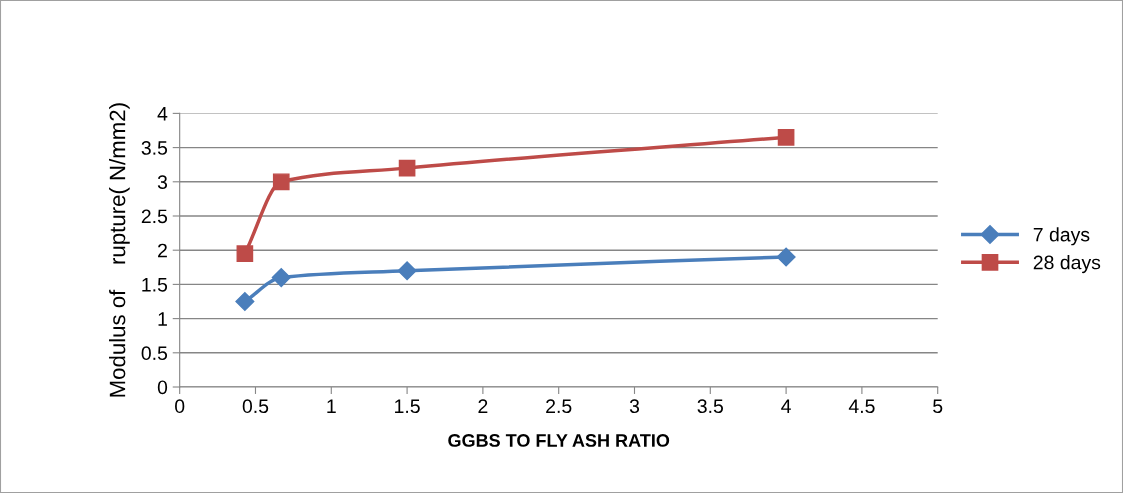  Describe the element at coordinates (162, 387) in the screenshot. I see `y-tick-label: 0` at that location.